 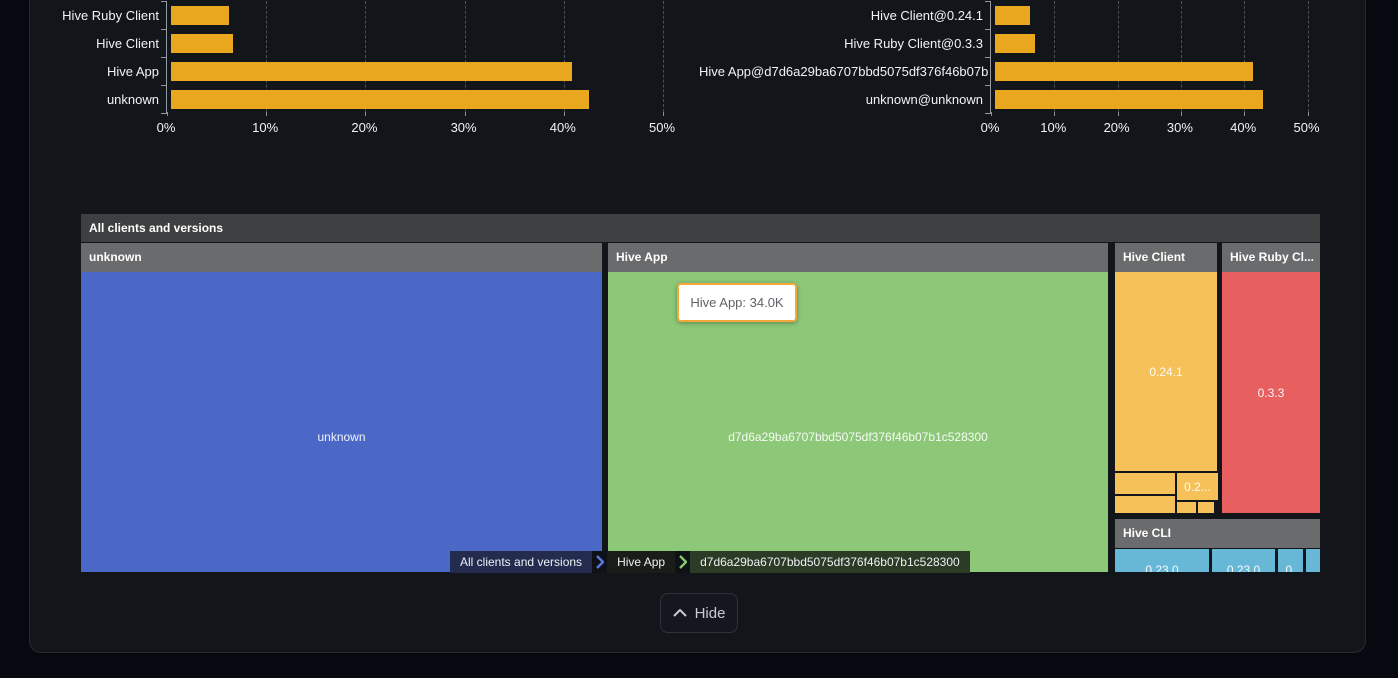 What do you see at coordinates (132, 99) in the screenshot?
I see `category-label: unknown` at bounding box center [132, 99].